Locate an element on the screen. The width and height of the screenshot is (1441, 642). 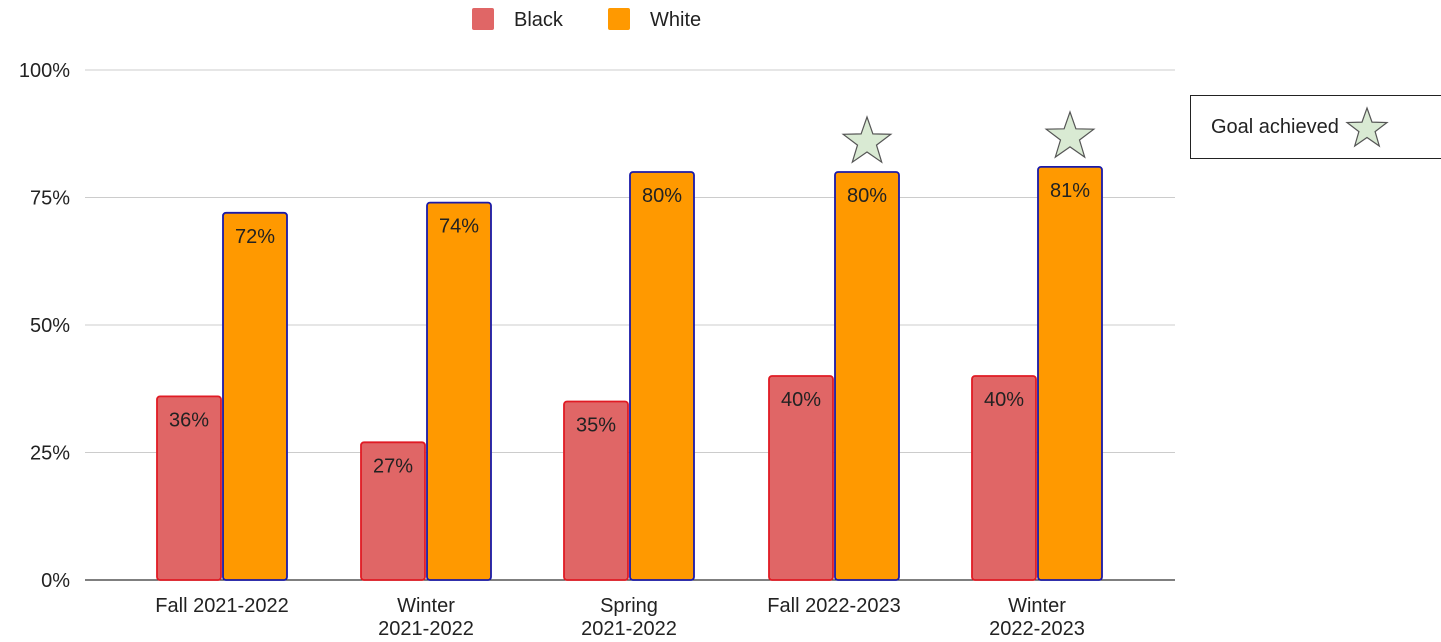
goal-annotation-box: Goal achieved is located at coordinates (1315, 127).